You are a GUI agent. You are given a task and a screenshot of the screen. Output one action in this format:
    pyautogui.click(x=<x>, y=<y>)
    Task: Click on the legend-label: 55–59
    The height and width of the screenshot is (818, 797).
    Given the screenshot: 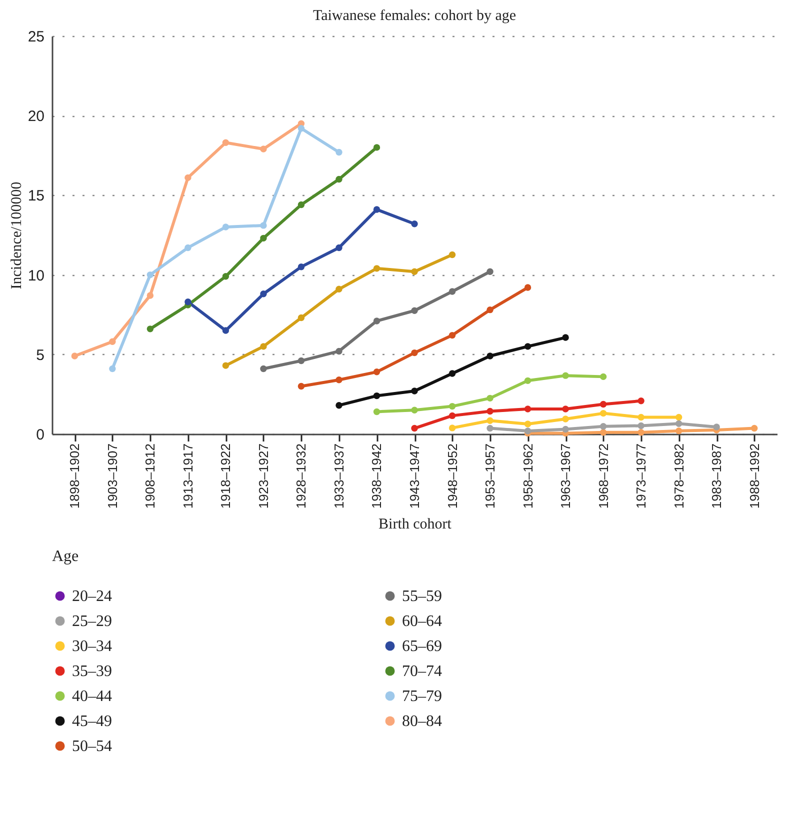 What is the action you would take?
    pyautogui.click(x=422, y=596)
    